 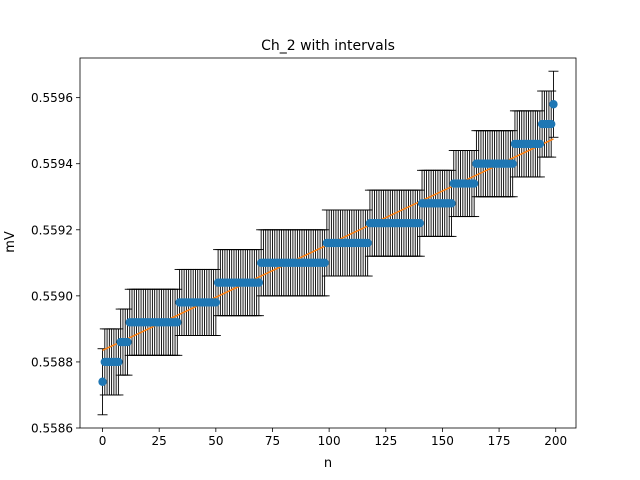 I want to click on chart-title: Ch_2 with intervals, so click(x=328, y=46).